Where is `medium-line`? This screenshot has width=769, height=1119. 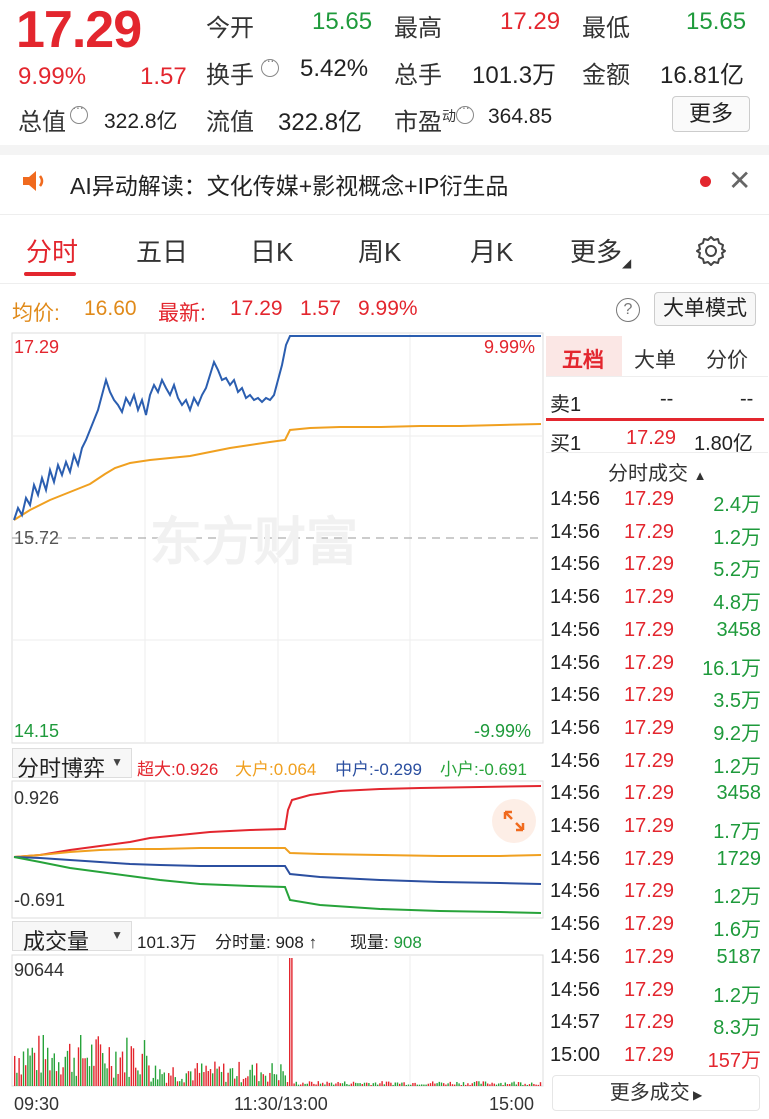
medium-line is located at coordinates (277, 870).